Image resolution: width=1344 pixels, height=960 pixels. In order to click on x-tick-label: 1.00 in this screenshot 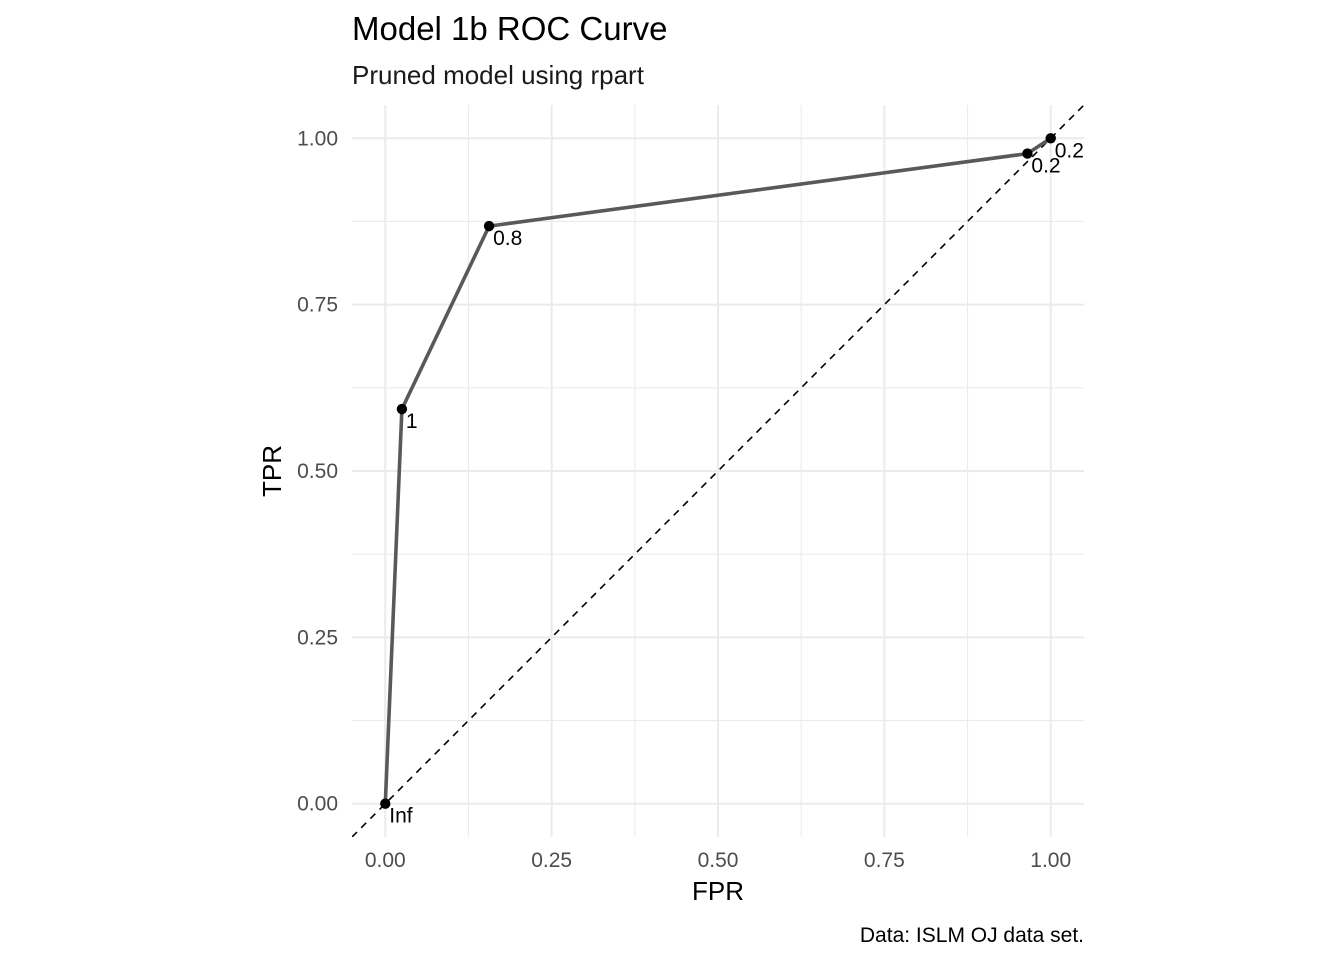, I will do `click(1050, 860)`.